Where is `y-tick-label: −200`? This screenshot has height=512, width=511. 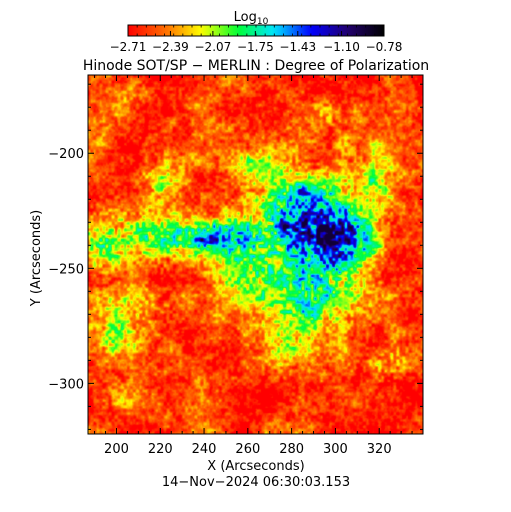
y-tick-label: −200 is located at coordinates (66, 154).